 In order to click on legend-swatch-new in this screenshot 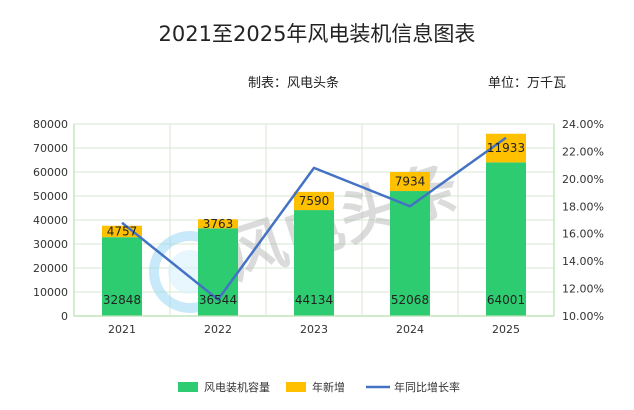, I will do `click(296, 387)`.